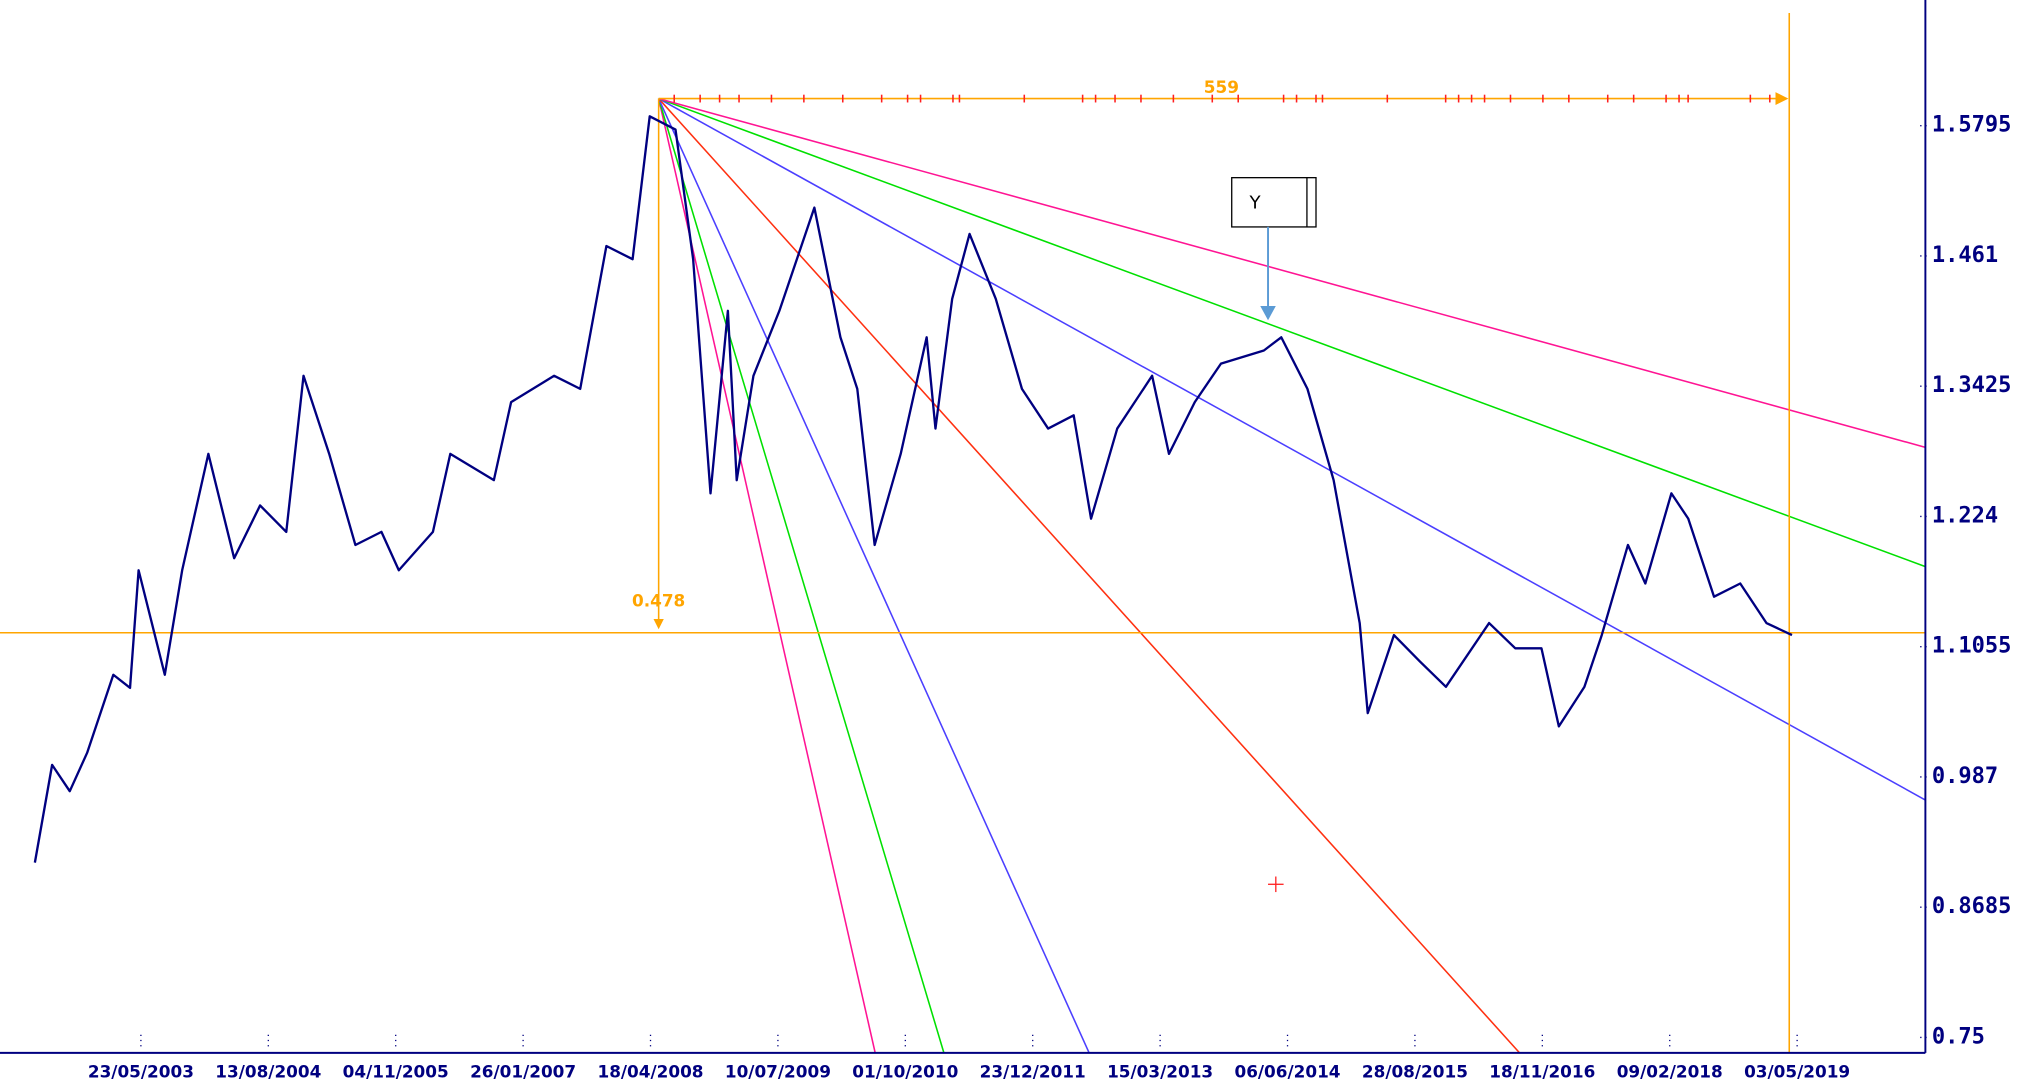  I want to click on y-tick-label: 0.75, so click(1958, 1036).